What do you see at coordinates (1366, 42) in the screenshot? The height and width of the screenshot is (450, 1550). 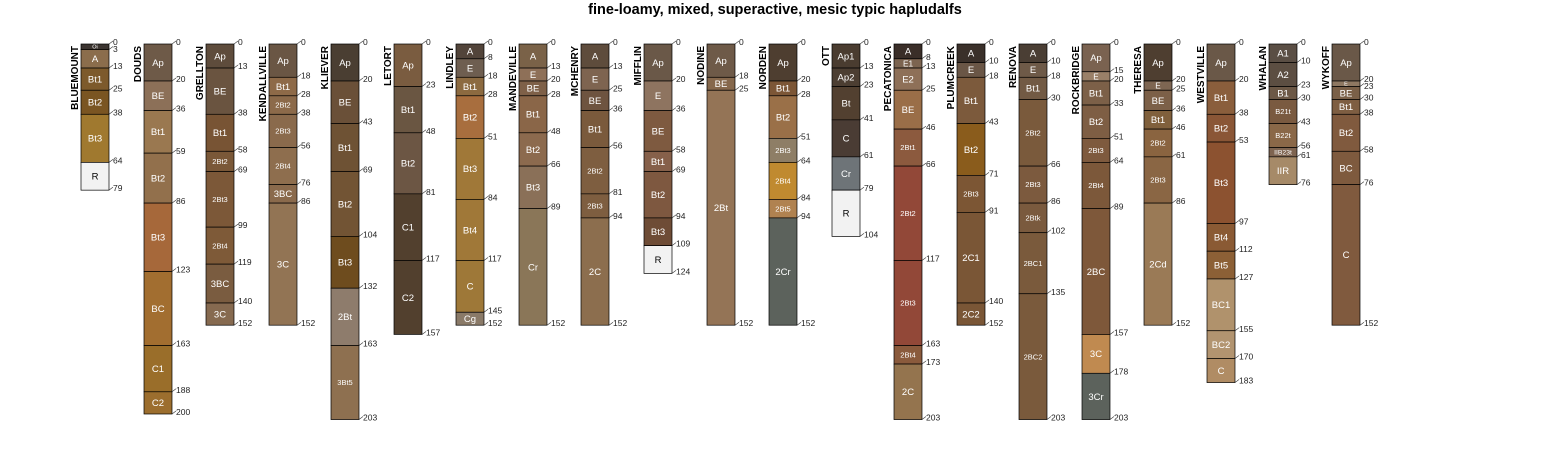 I see `depth-label: 0` at bounding box center [1366, 42].